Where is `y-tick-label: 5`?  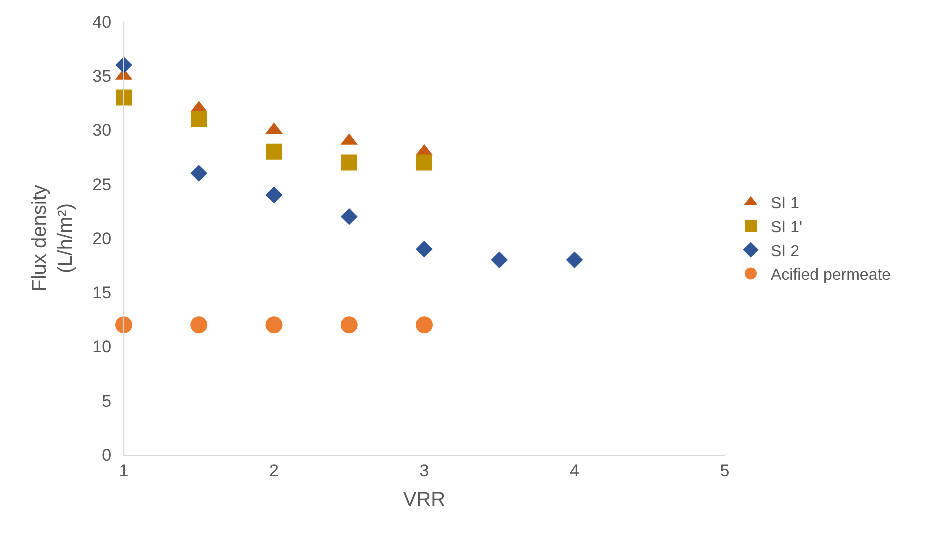 y-tick-label: 5 is located at coordinates (107, 401).